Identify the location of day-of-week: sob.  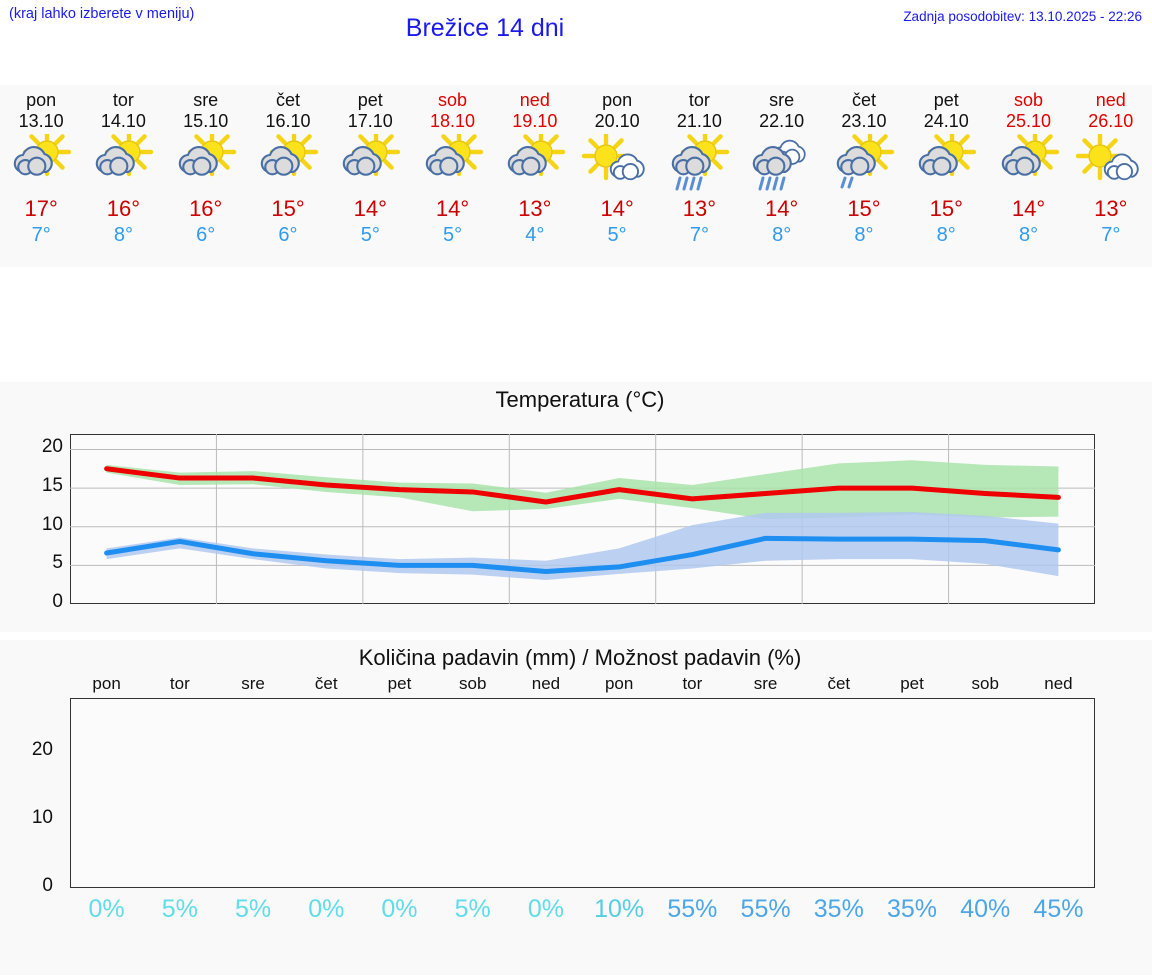
(453, 100).